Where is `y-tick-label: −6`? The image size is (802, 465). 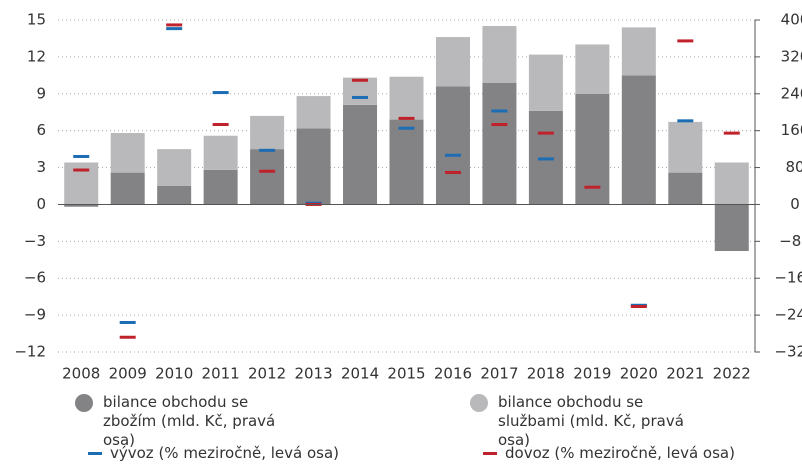 y-tick-label: −6 is located at coordinates (35, 278).